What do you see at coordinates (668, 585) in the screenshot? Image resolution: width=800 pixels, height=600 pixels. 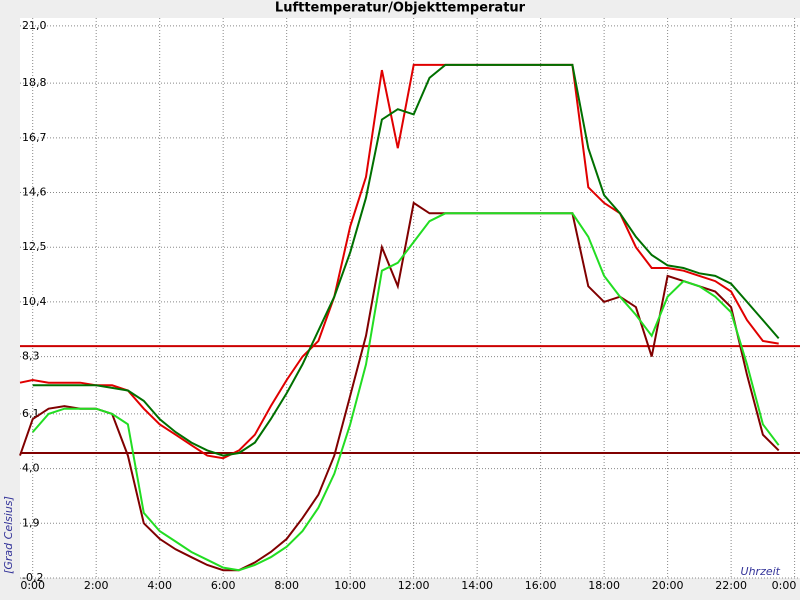 I see `x-tick-label: 20:00` at bounding box center [668, 585].